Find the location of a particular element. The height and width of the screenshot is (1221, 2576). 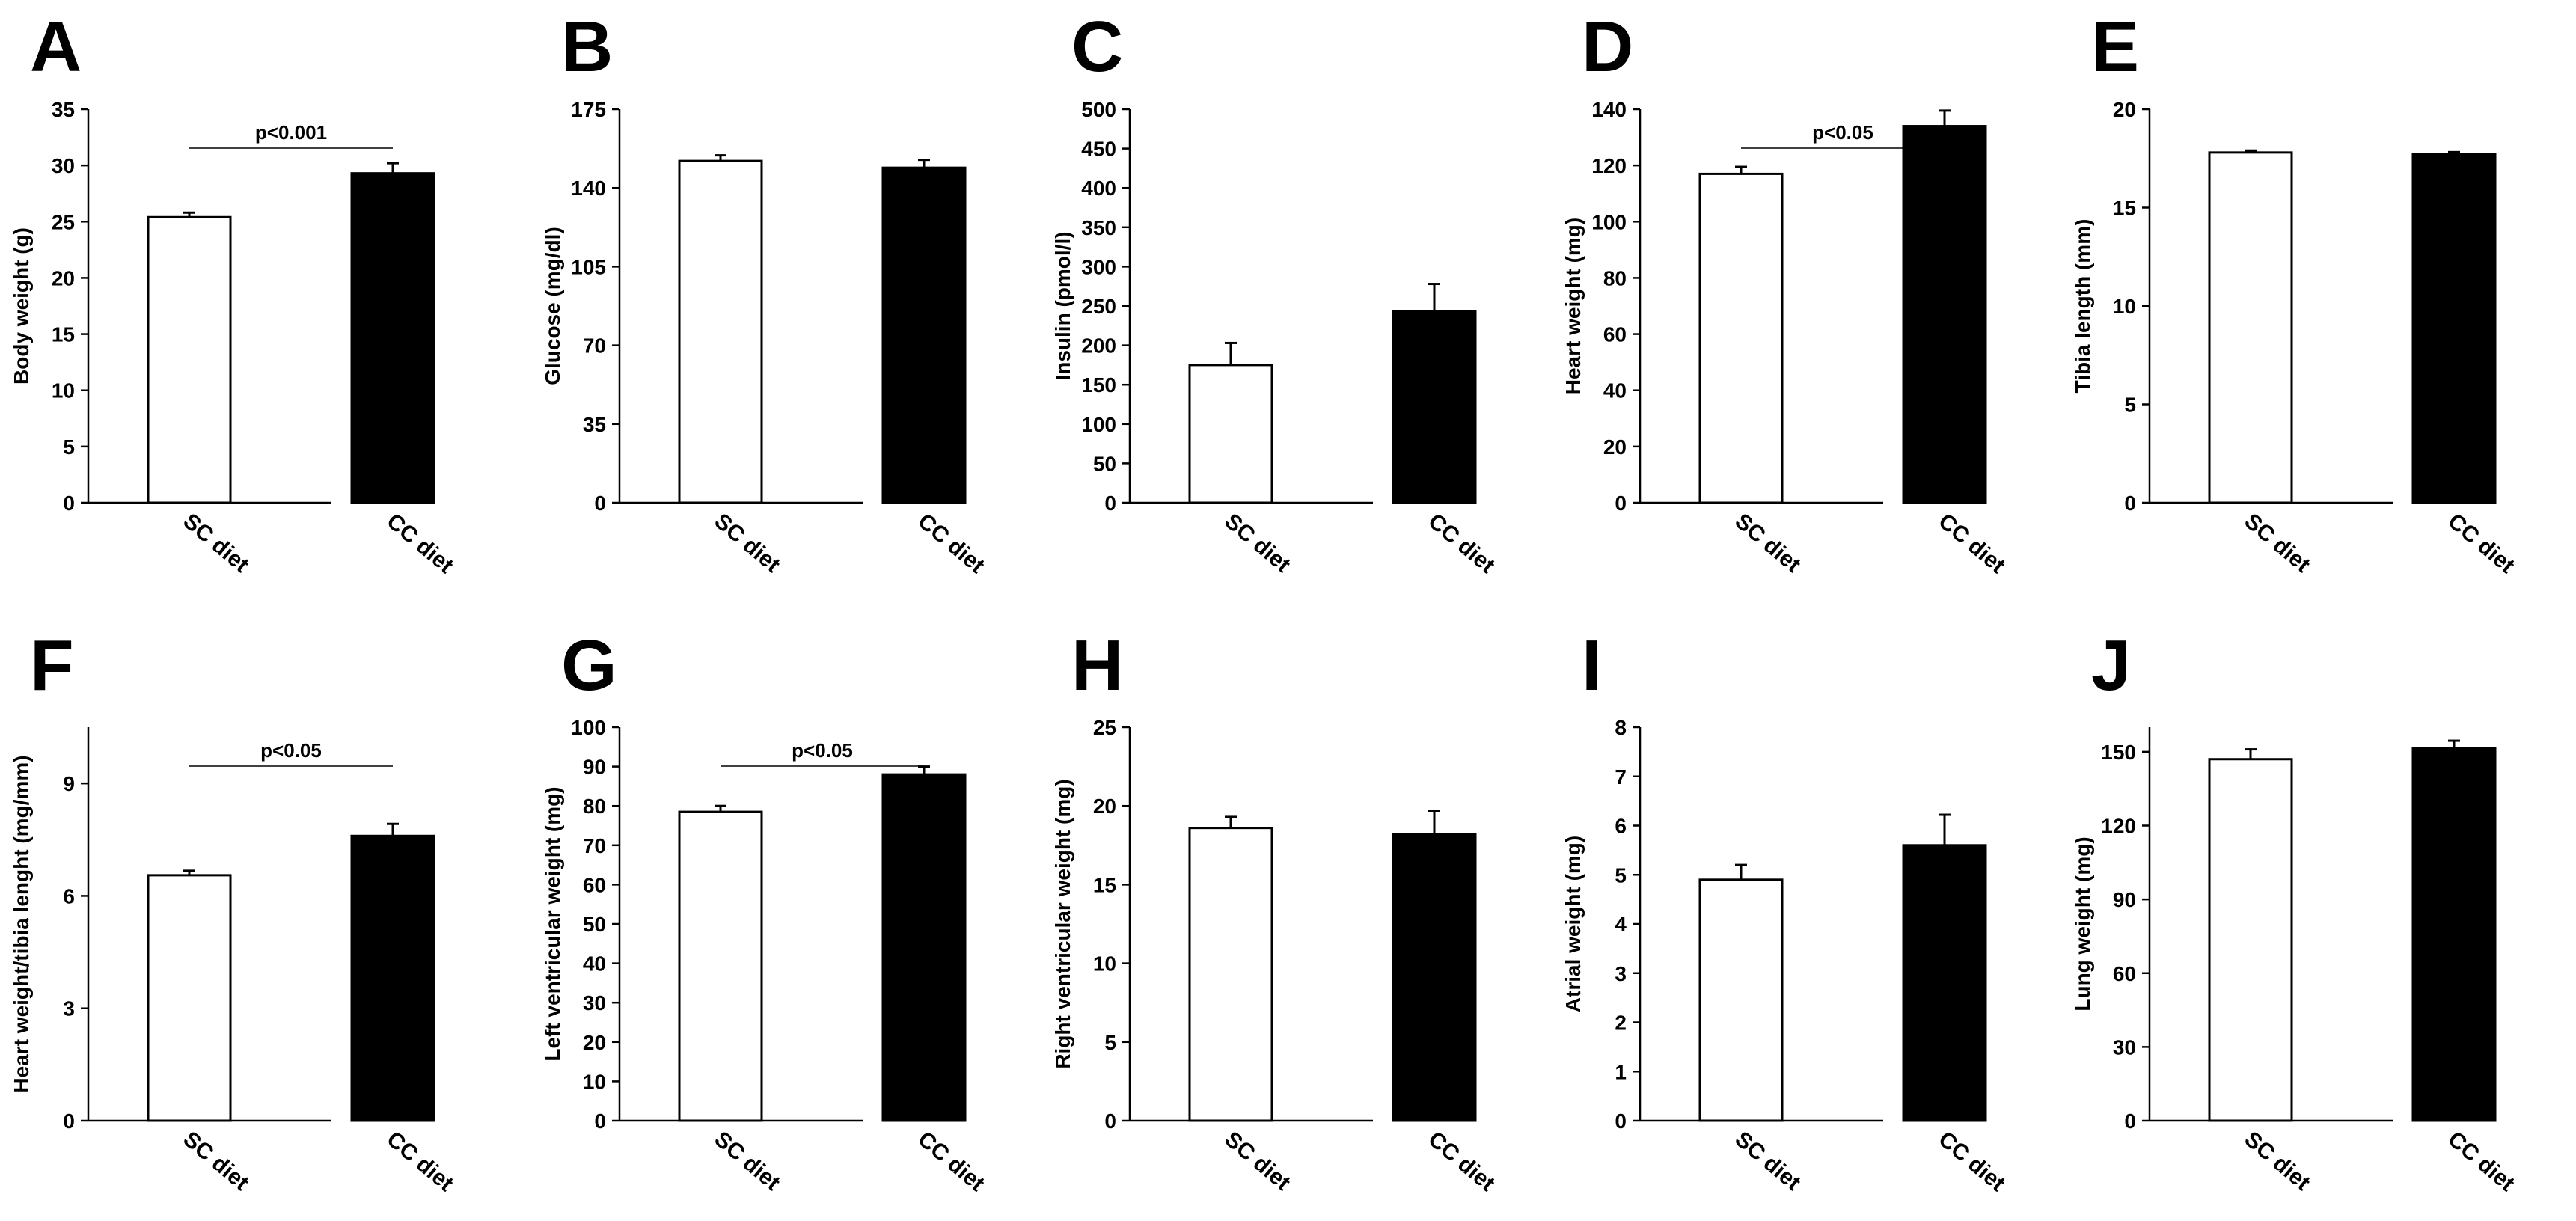

panel-g-y-tick-label: 70 is located at coordinates (594, 845).